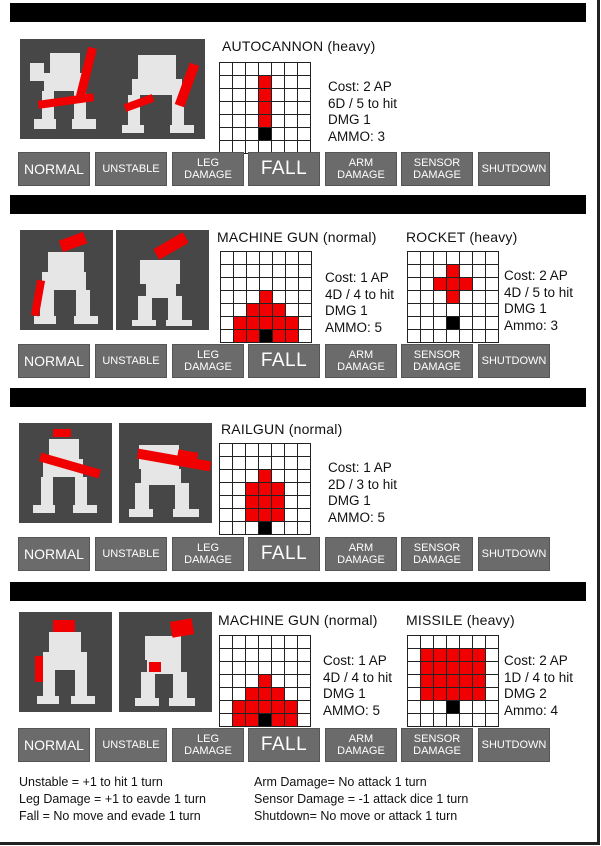  What do you see at coordinates (453, 297) in the screenshot?
I see `weapon-range-grid` at bounding box center [453, 297].